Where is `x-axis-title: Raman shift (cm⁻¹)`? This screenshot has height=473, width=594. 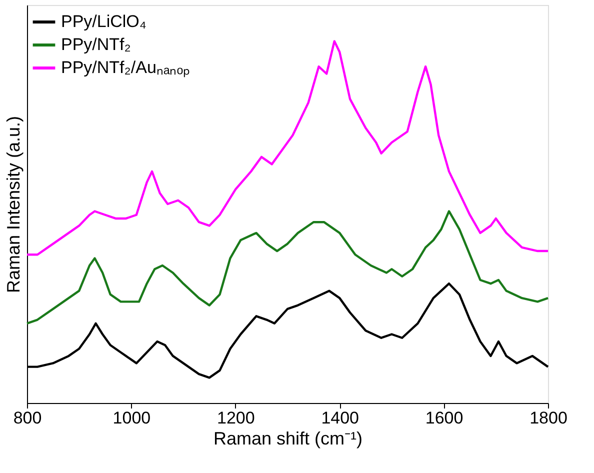 x-axis-title: Raman shift (cm⁻¹) is located at coordinates (288, 438).